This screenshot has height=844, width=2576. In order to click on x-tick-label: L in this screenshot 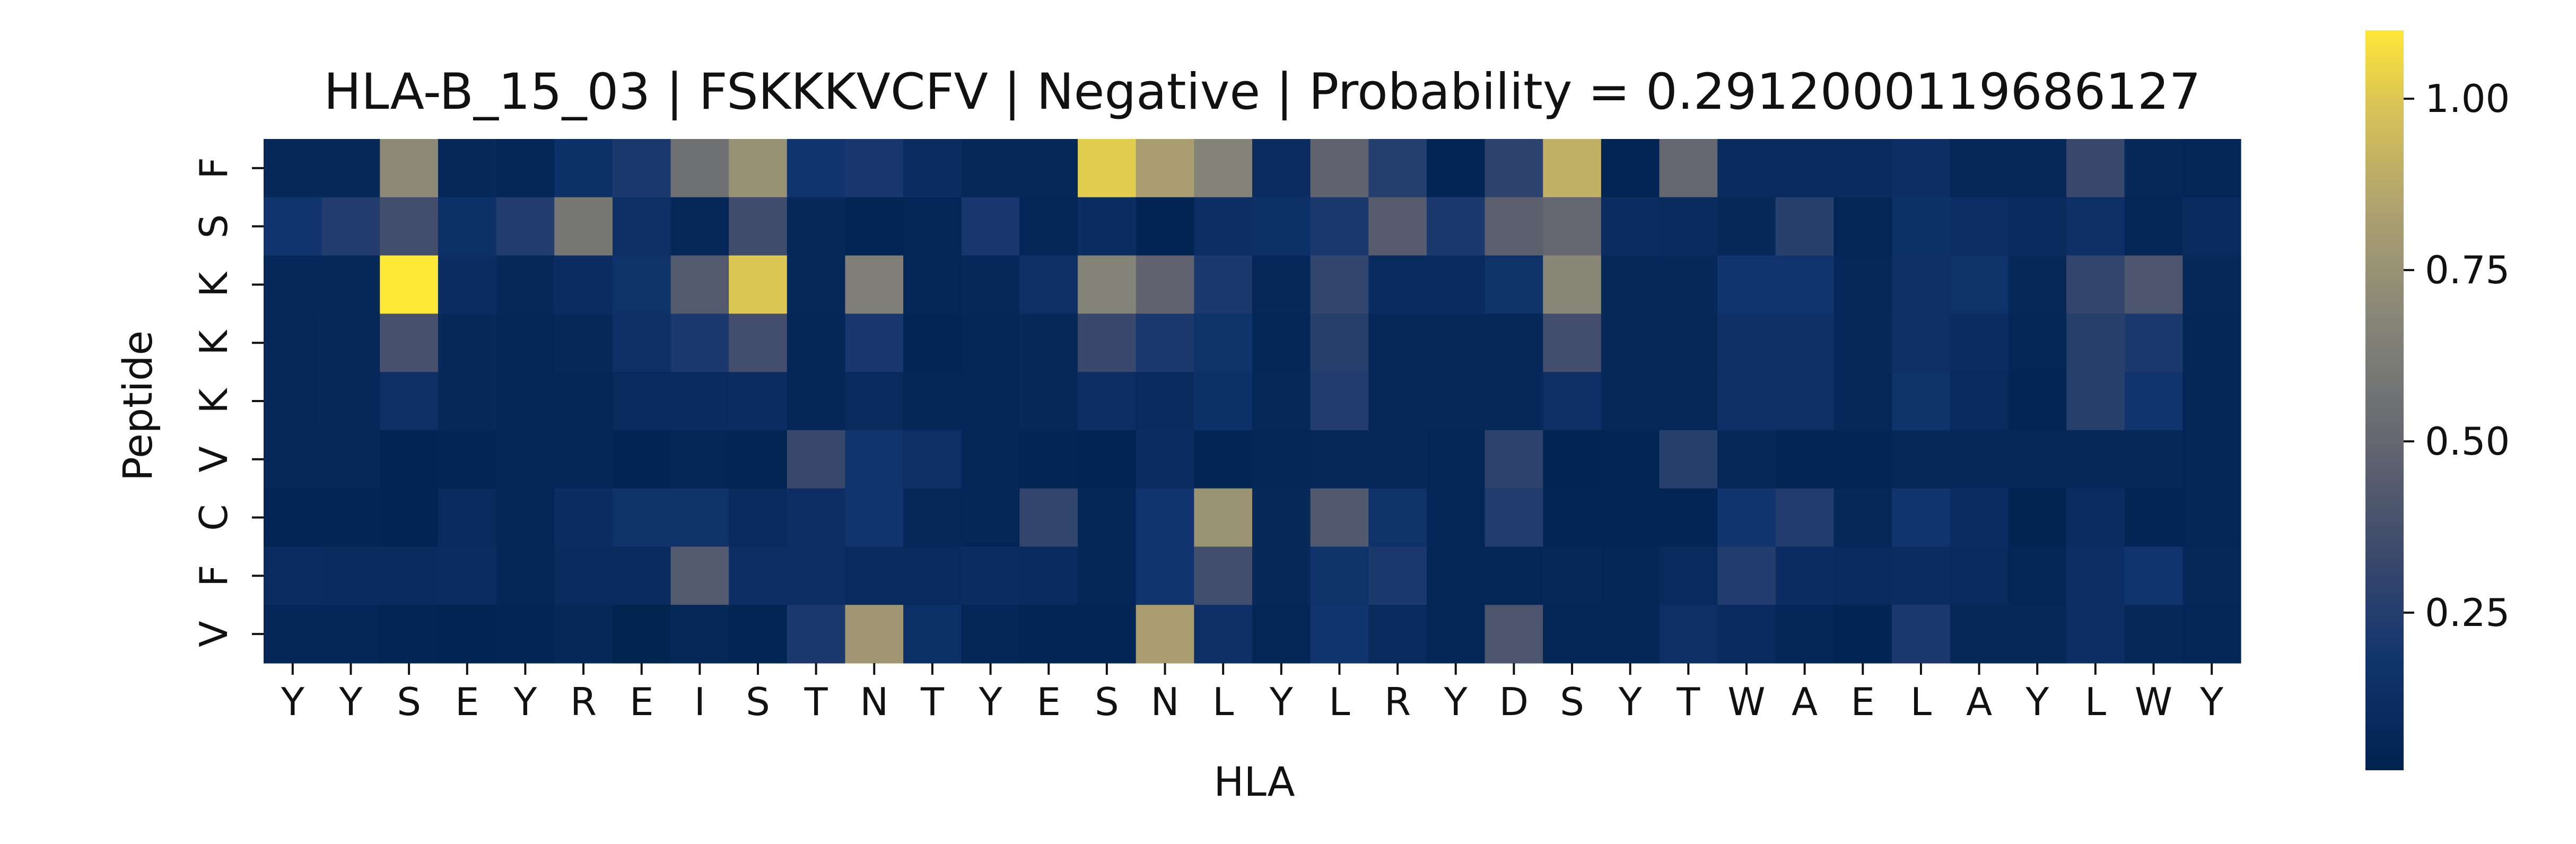, I will do `click(1223, 702)`.